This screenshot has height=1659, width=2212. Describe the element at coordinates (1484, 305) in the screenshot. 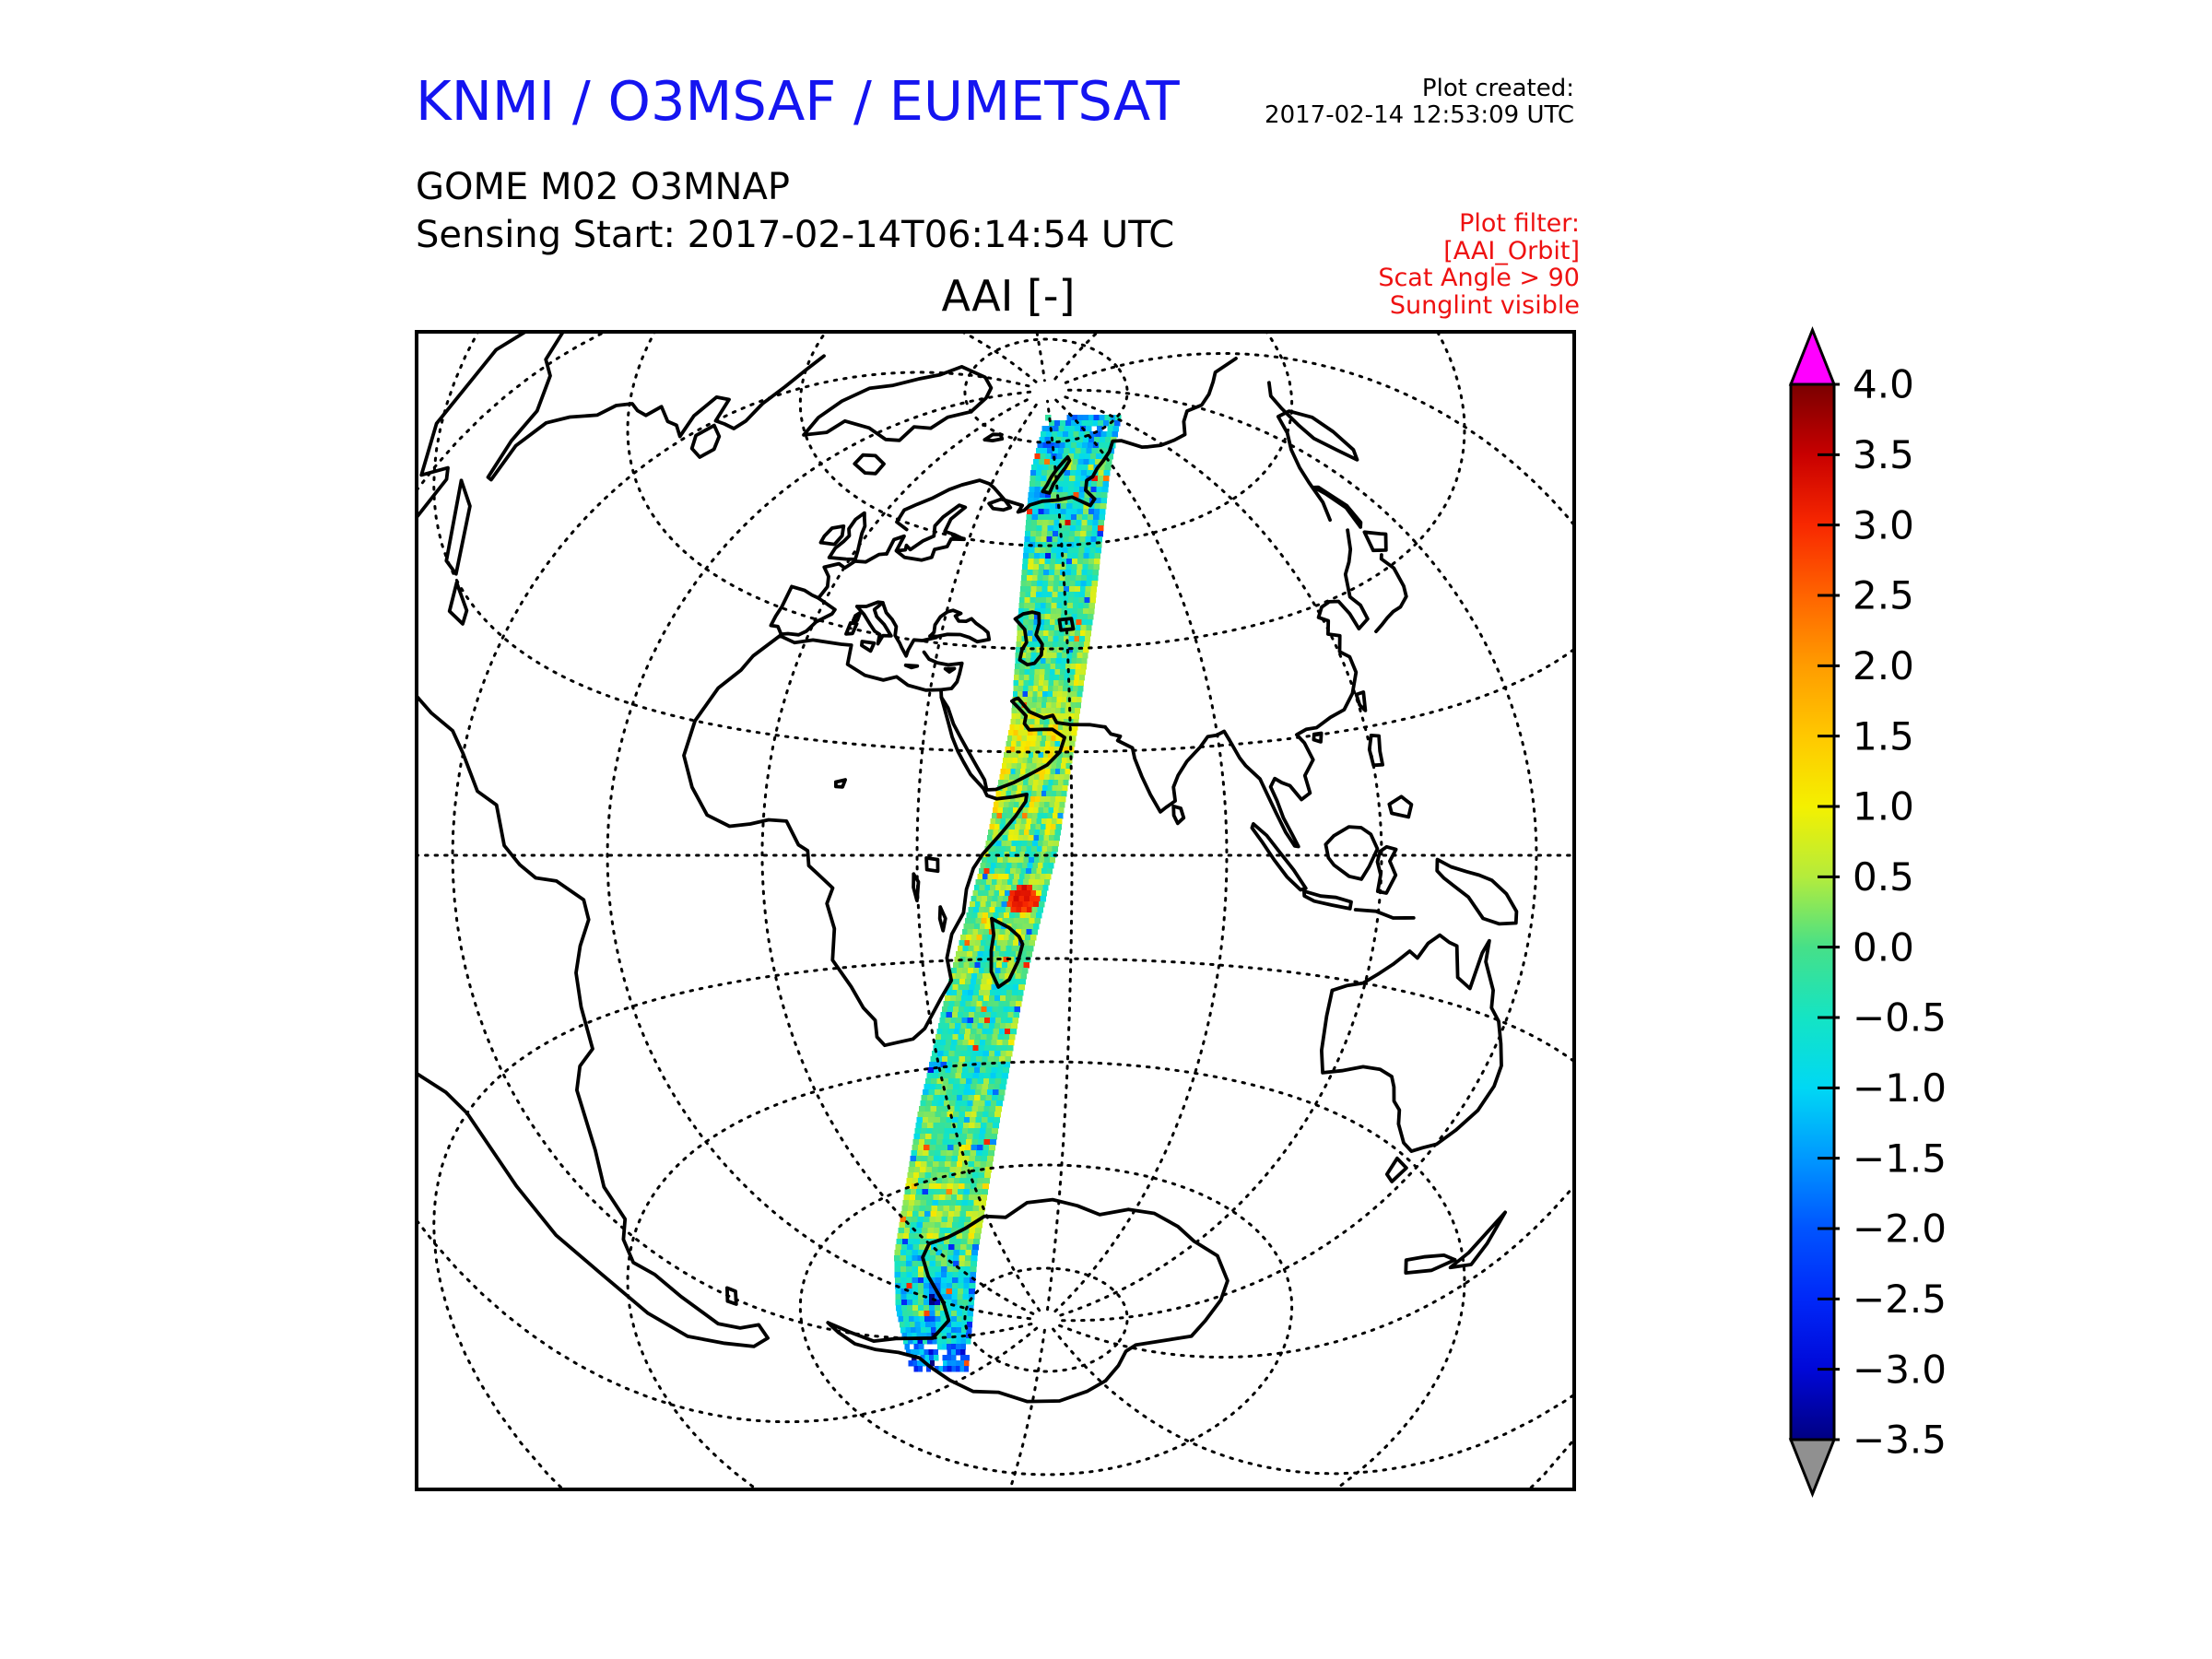

I see `plot-filter-sunglint: Sunglint visible` at that location.